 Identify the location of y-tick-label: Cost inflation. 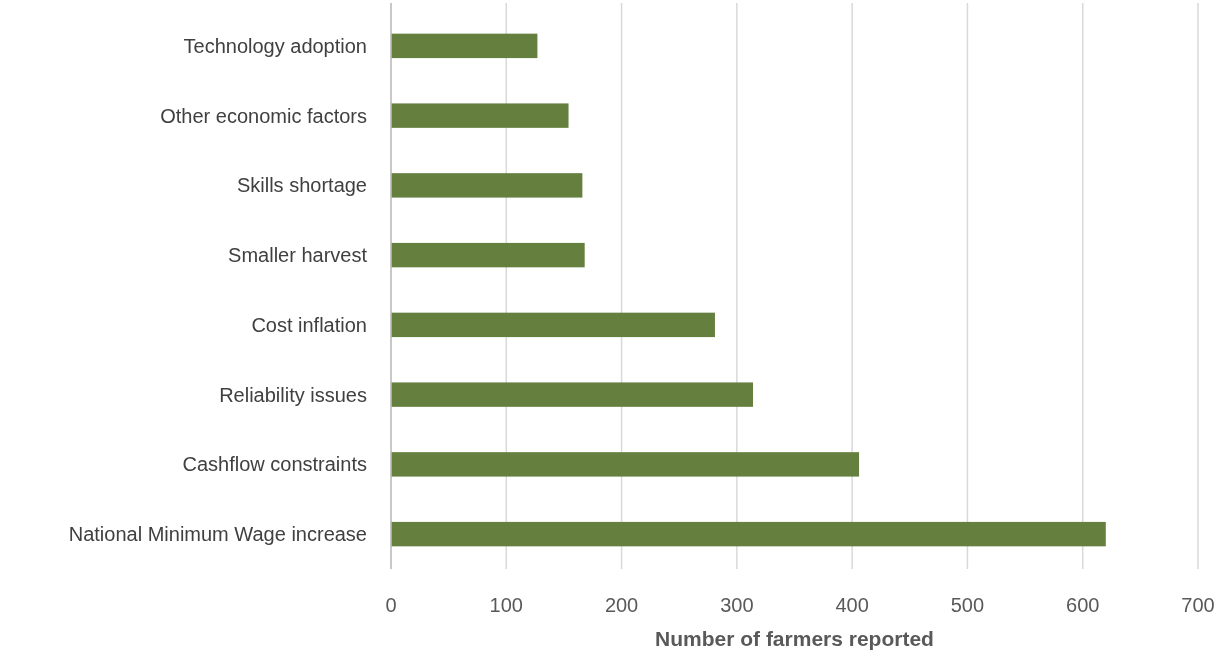
(309, 324).